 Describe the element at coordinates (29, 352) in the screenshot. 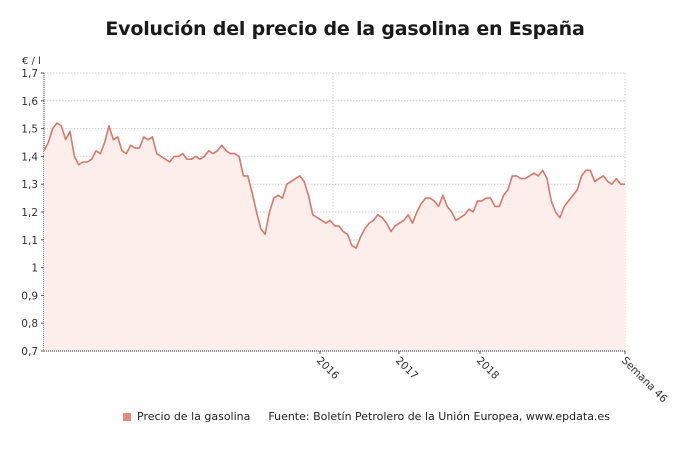

I see `y-tick-label: 0,7` at that location.